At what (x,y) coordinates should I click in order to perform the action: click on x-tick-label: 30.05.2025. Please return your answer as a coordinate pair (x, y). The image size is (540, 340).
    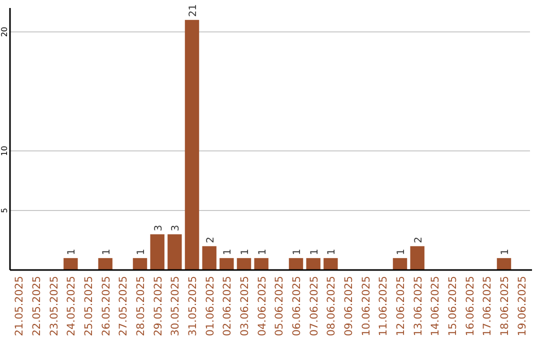
    Looking at the image, I should click on (176, 306).